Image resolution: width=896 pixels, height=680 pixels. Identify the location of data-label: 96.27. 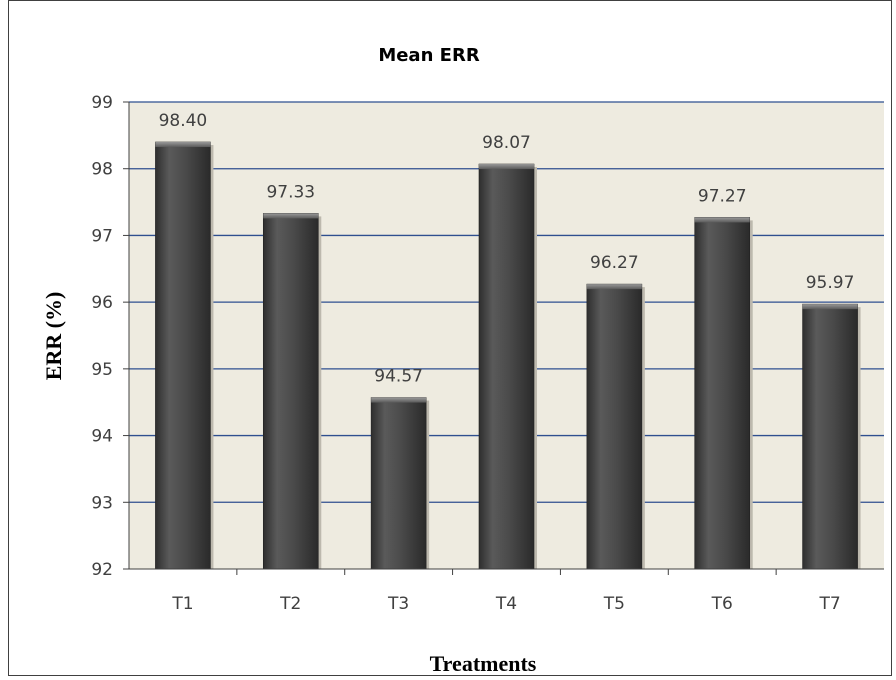
(614, 263).